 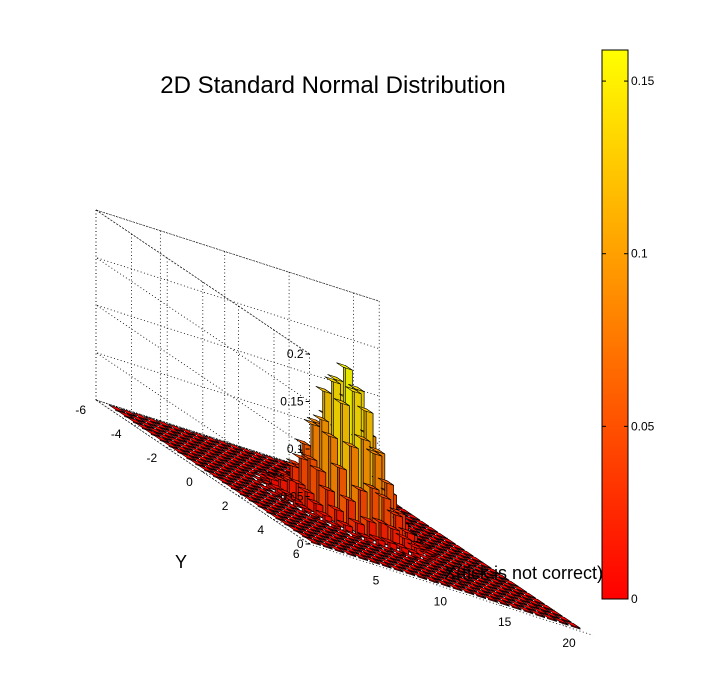 I want to click on y-tick-label: -6, so click(x=80, y=410).